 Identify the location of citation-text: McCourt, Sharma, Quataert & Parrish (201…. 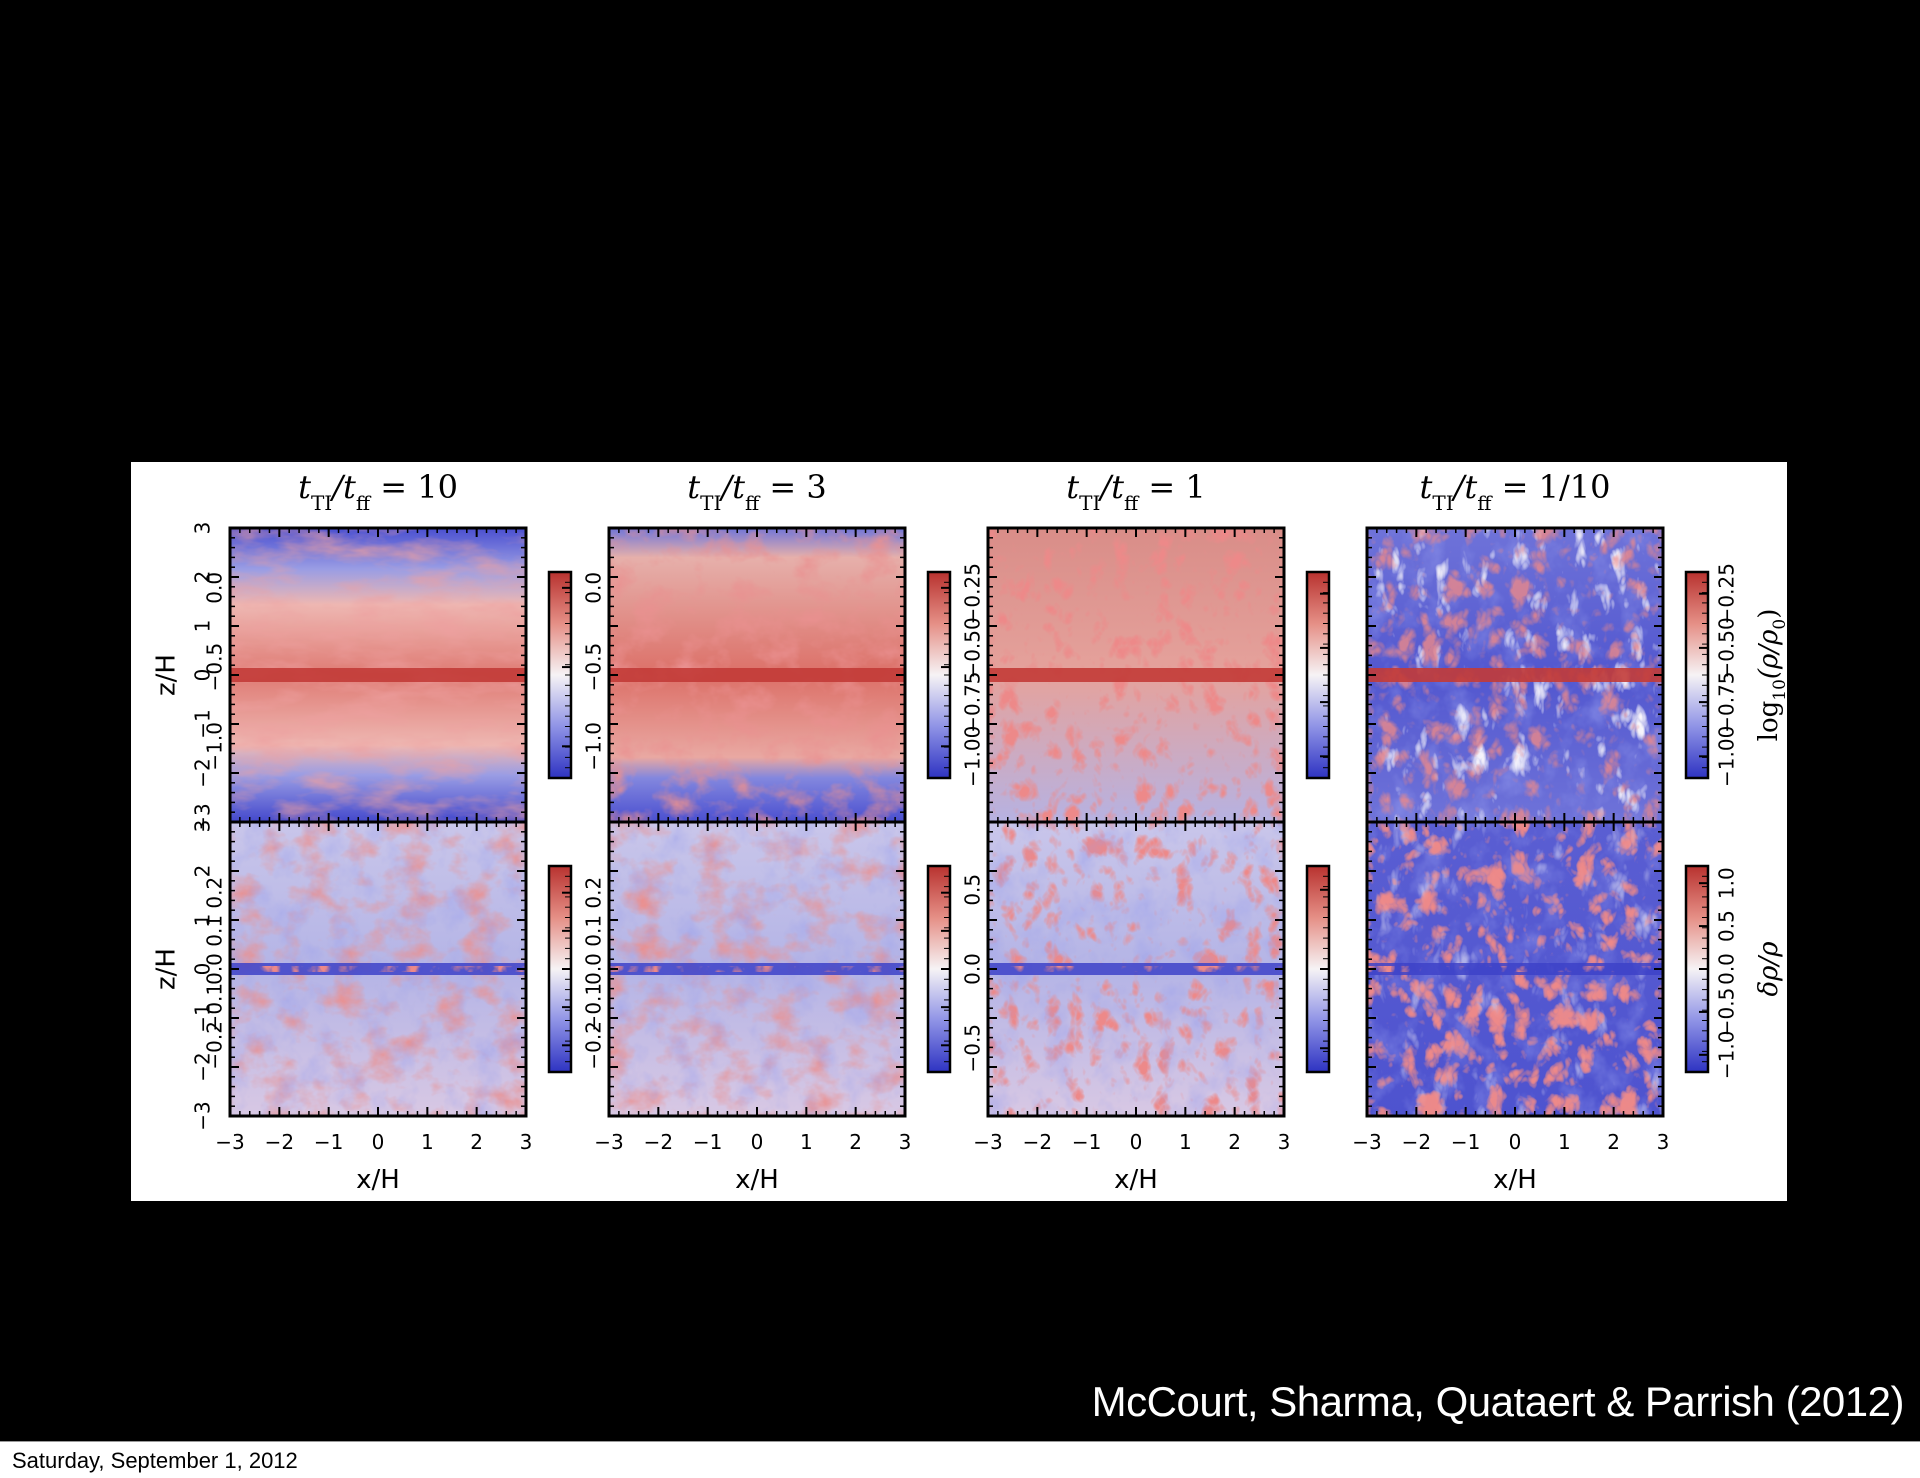
(1498, 1401).